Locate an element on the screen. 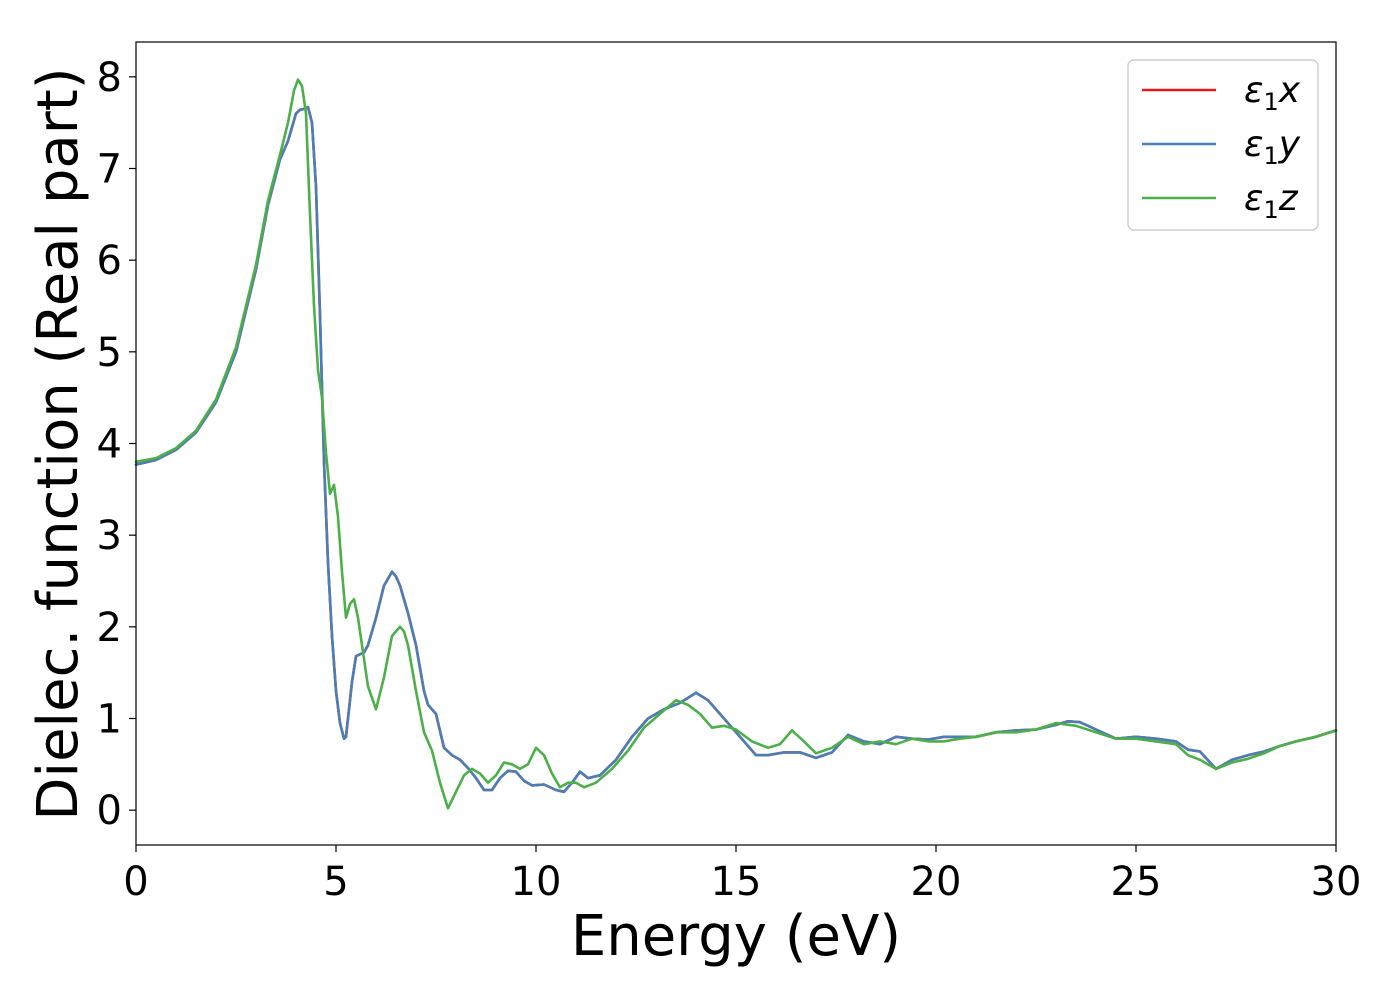 This screenshot has width=1400, height=1000. x-tick-label: 5 is located at coordinates (335, 882).